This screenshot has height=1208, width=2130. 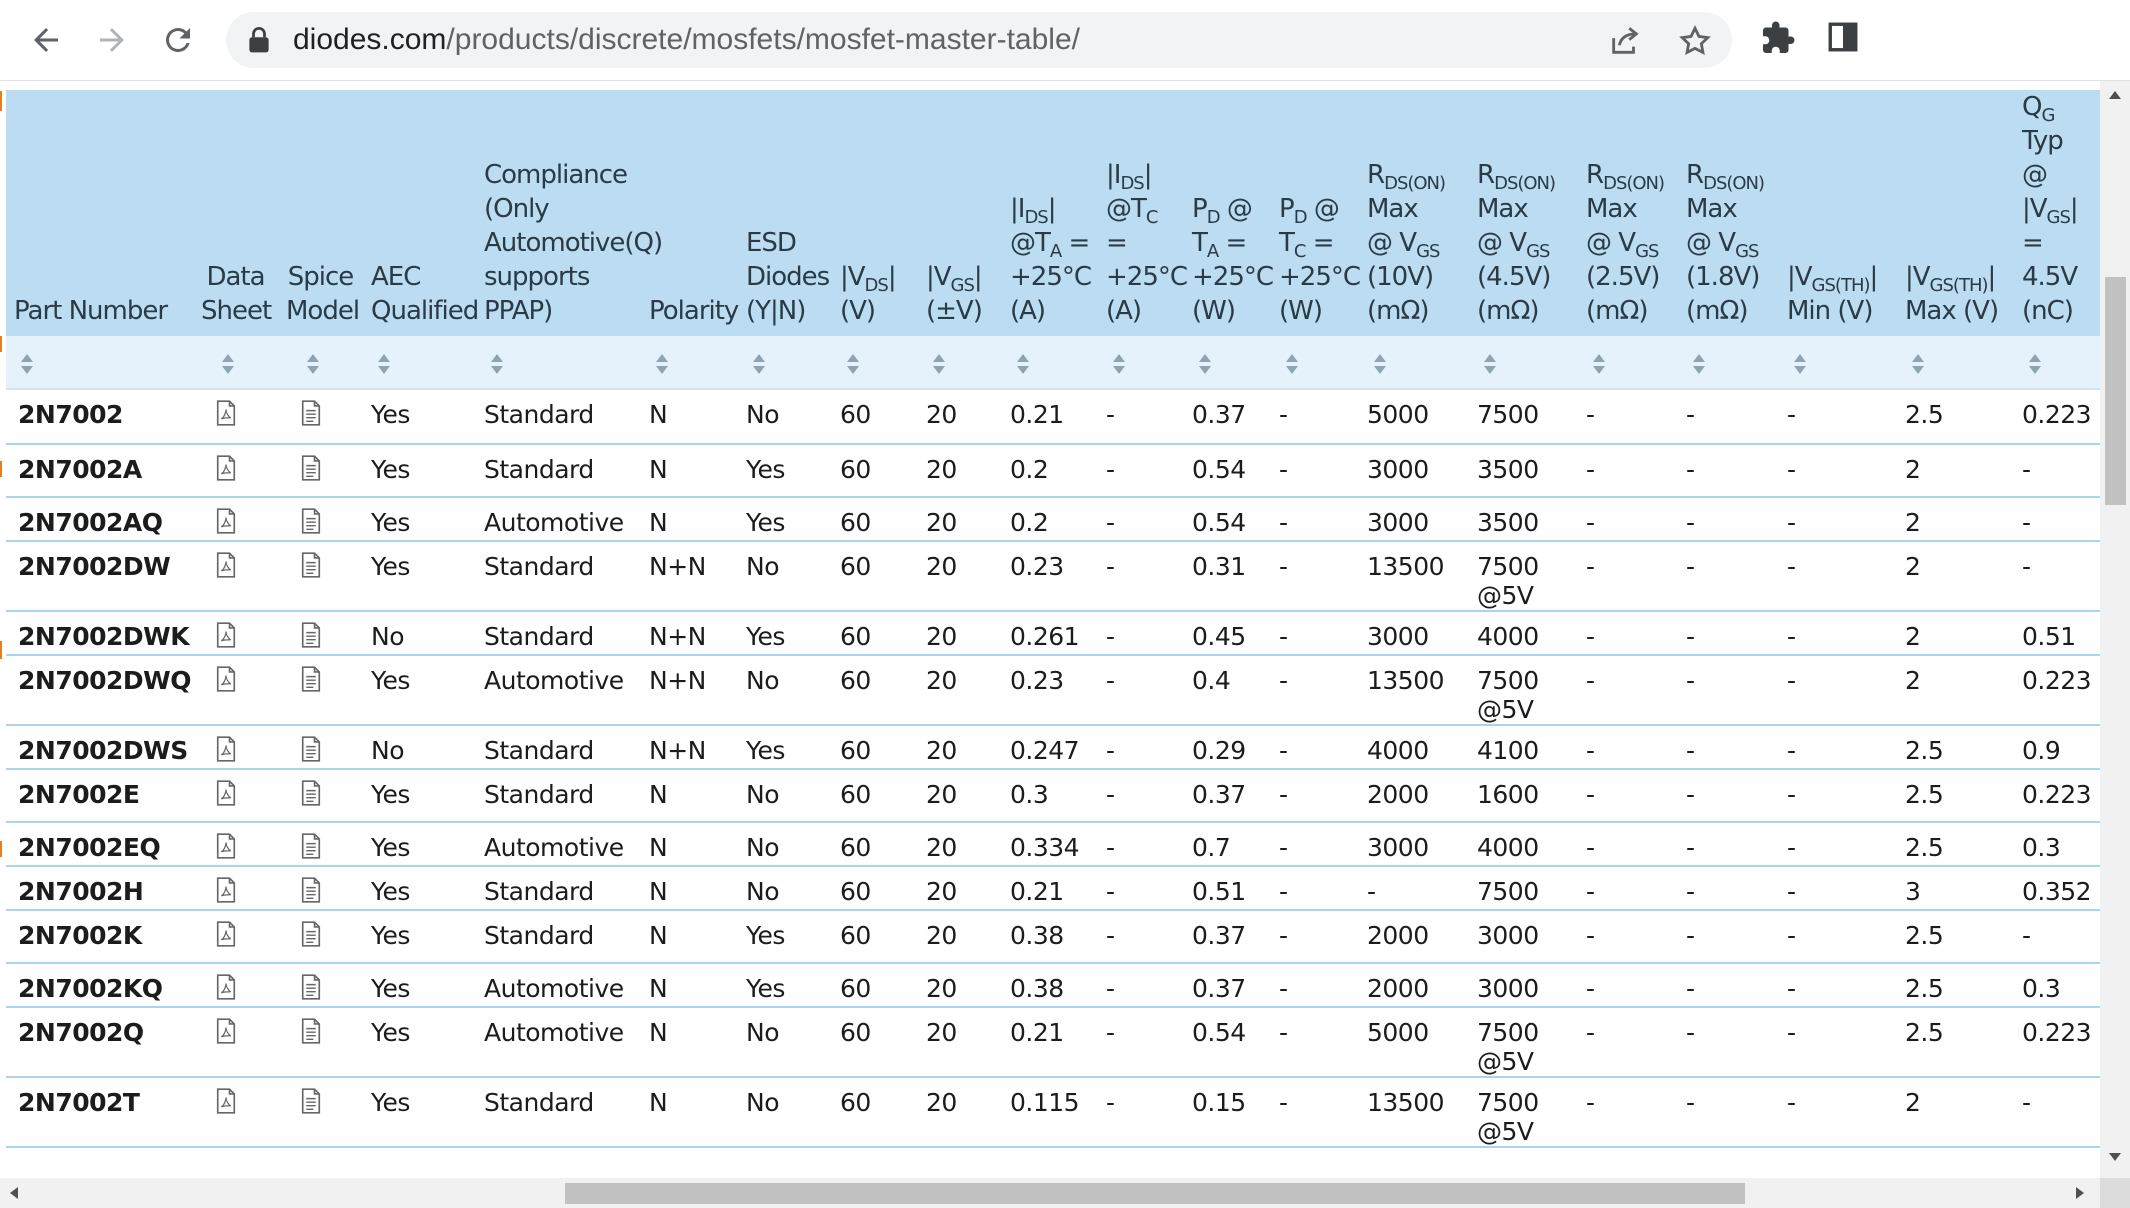 I want to click on share-icon, so click(x=1625, y=41).